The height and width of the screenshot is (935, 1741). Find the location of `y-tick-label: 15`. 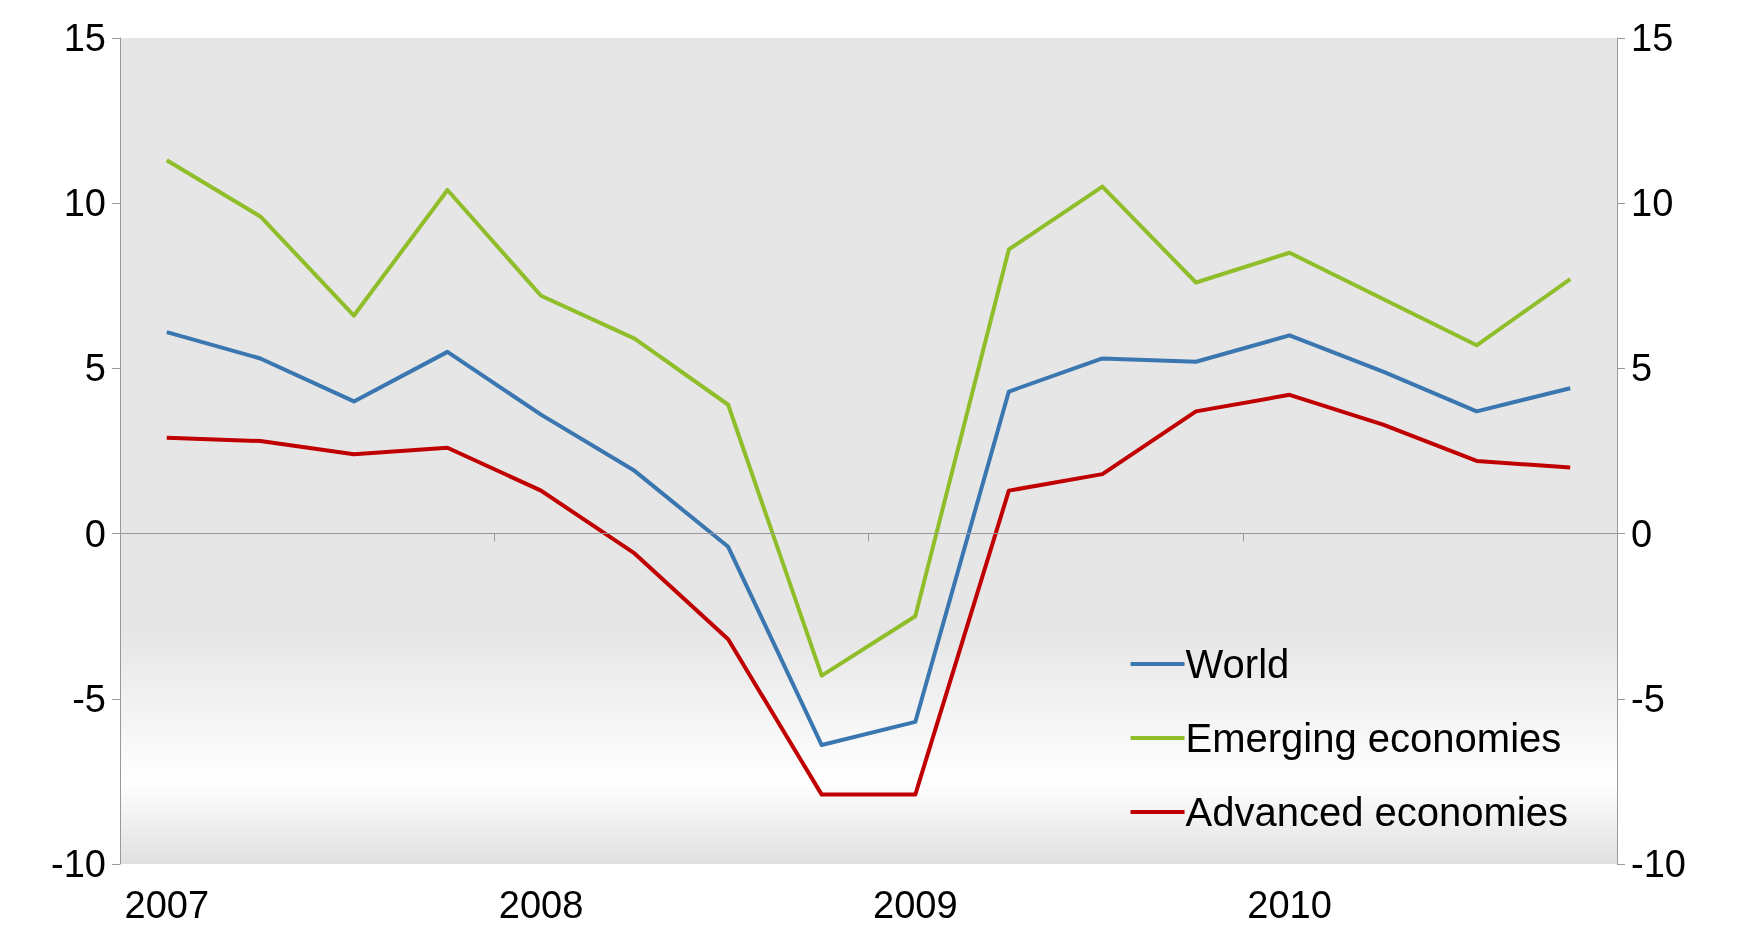

y-tick-label: 15 is located at coordinates (84, 38).